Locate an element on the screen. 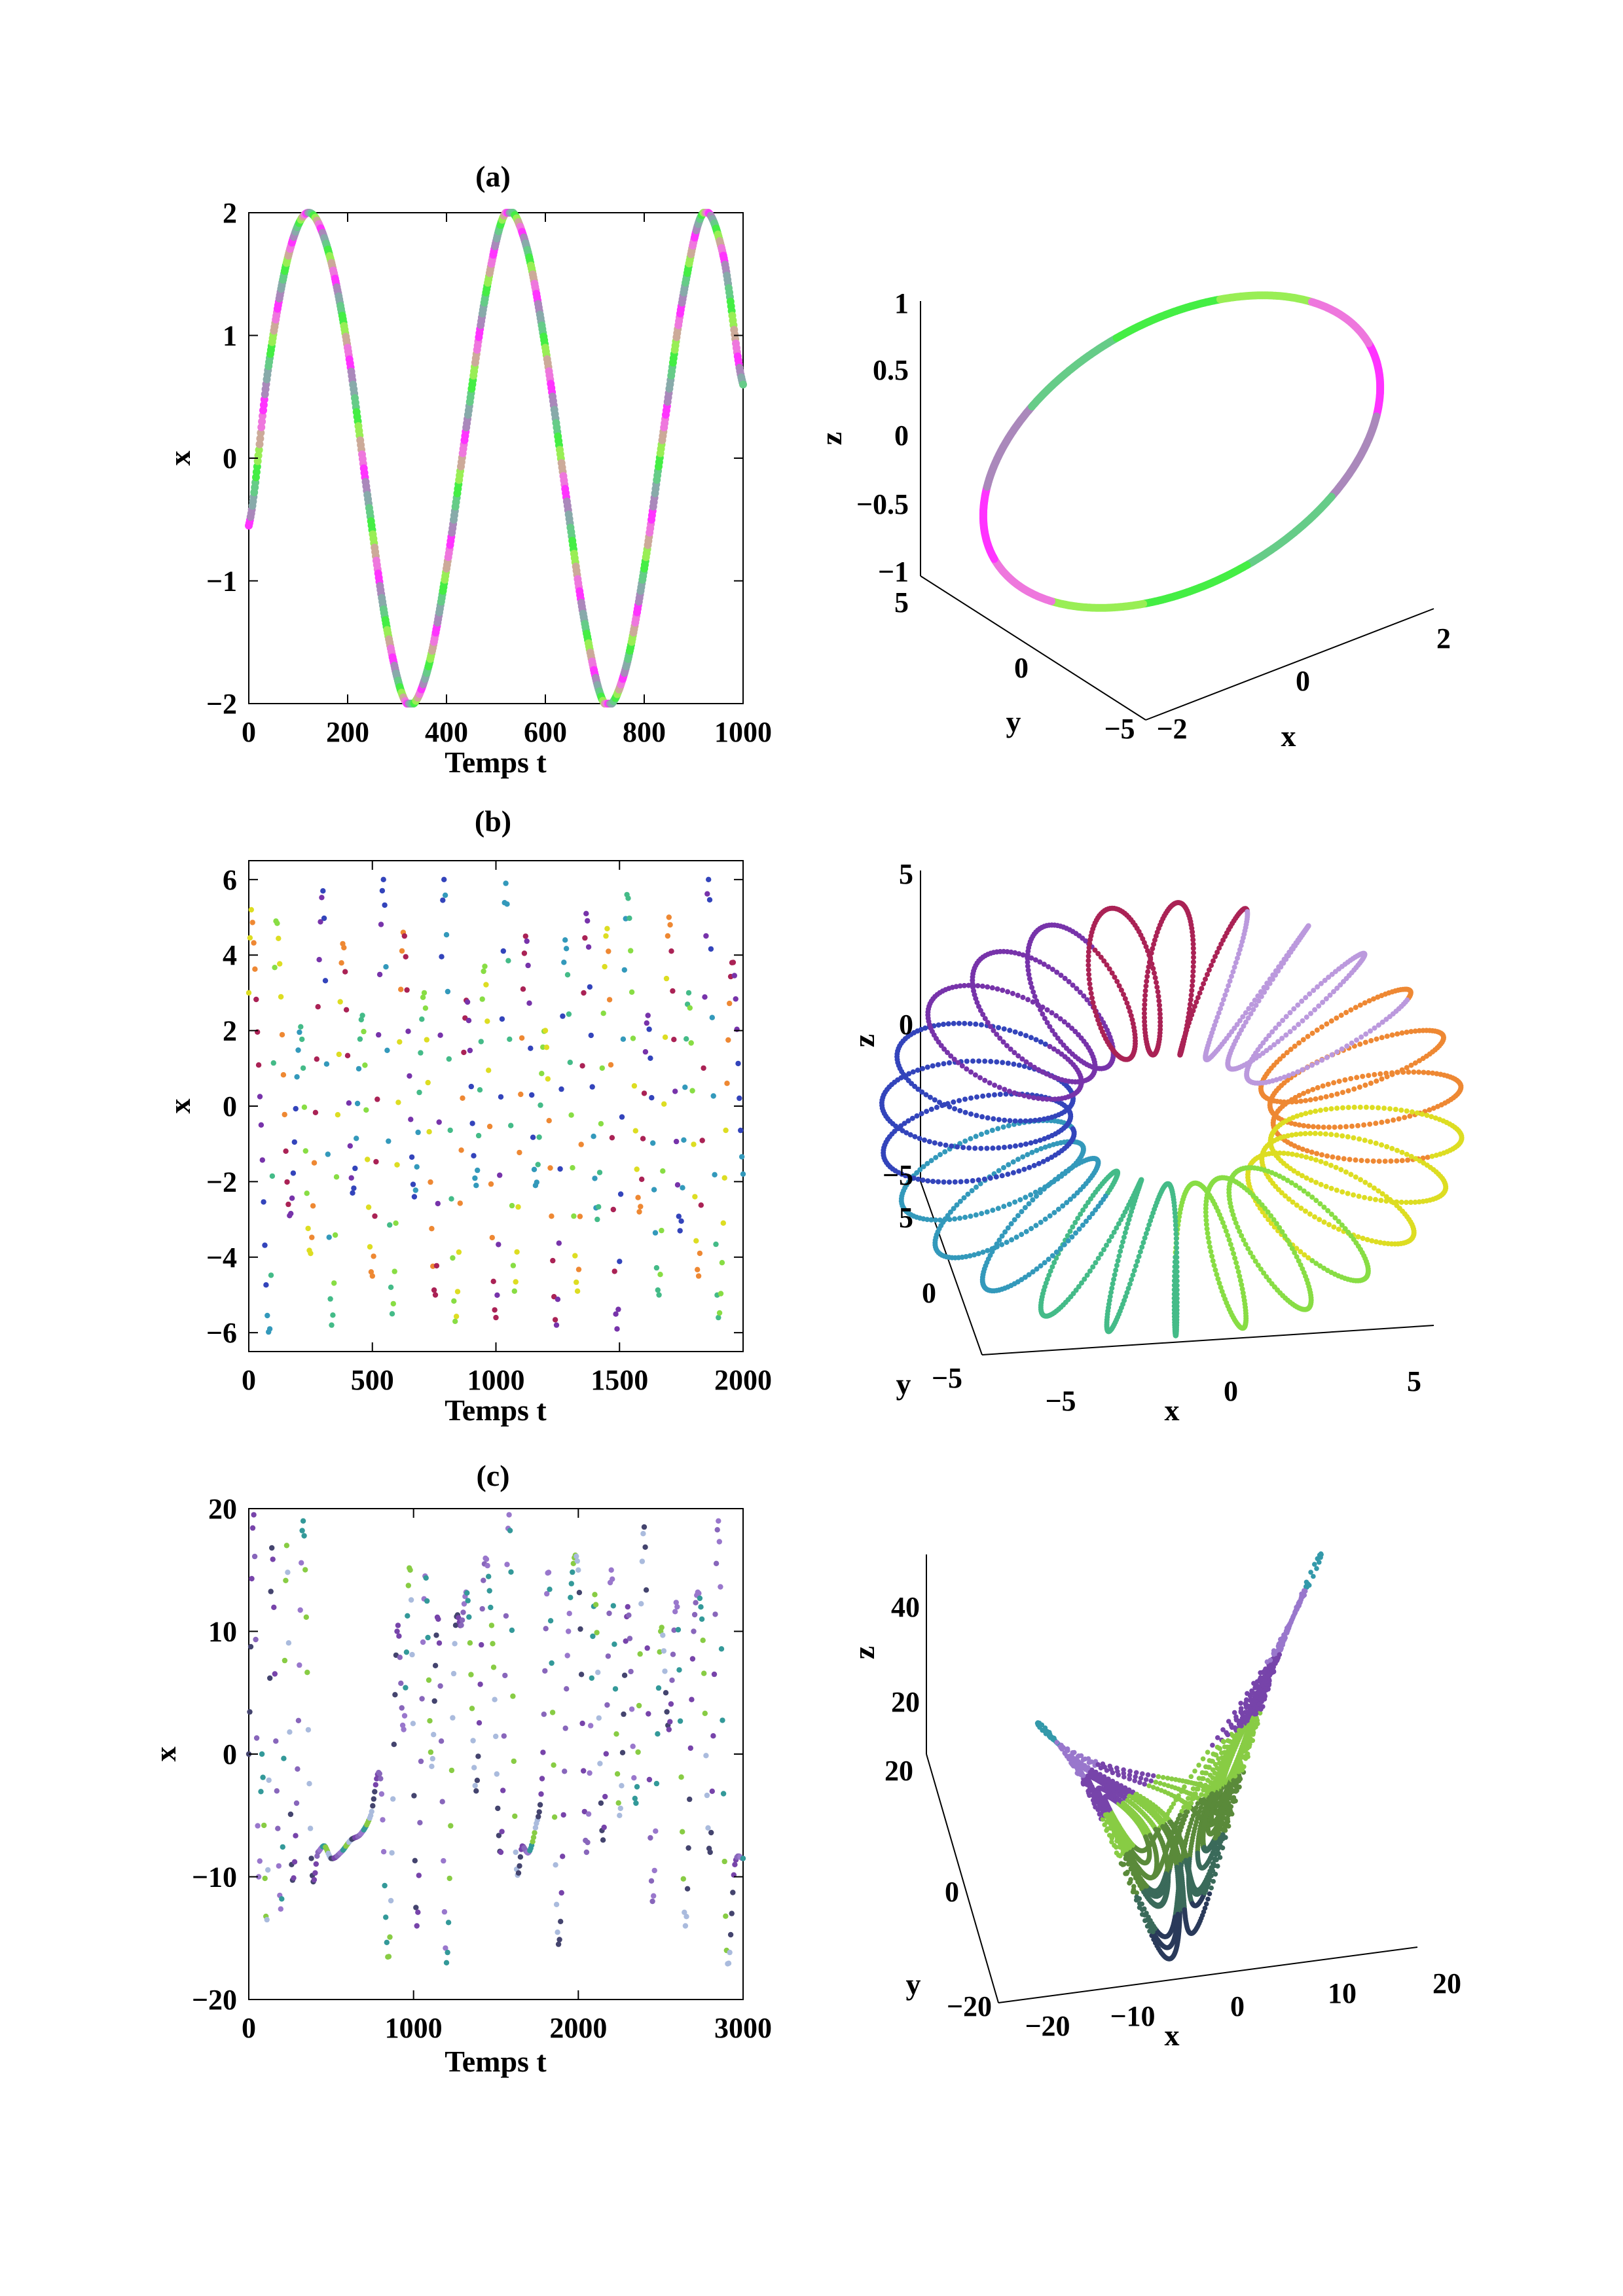 This screenshot has height=2296, width=1623. x3d-axis-label-a: x is located at coordinates (1288, 736).